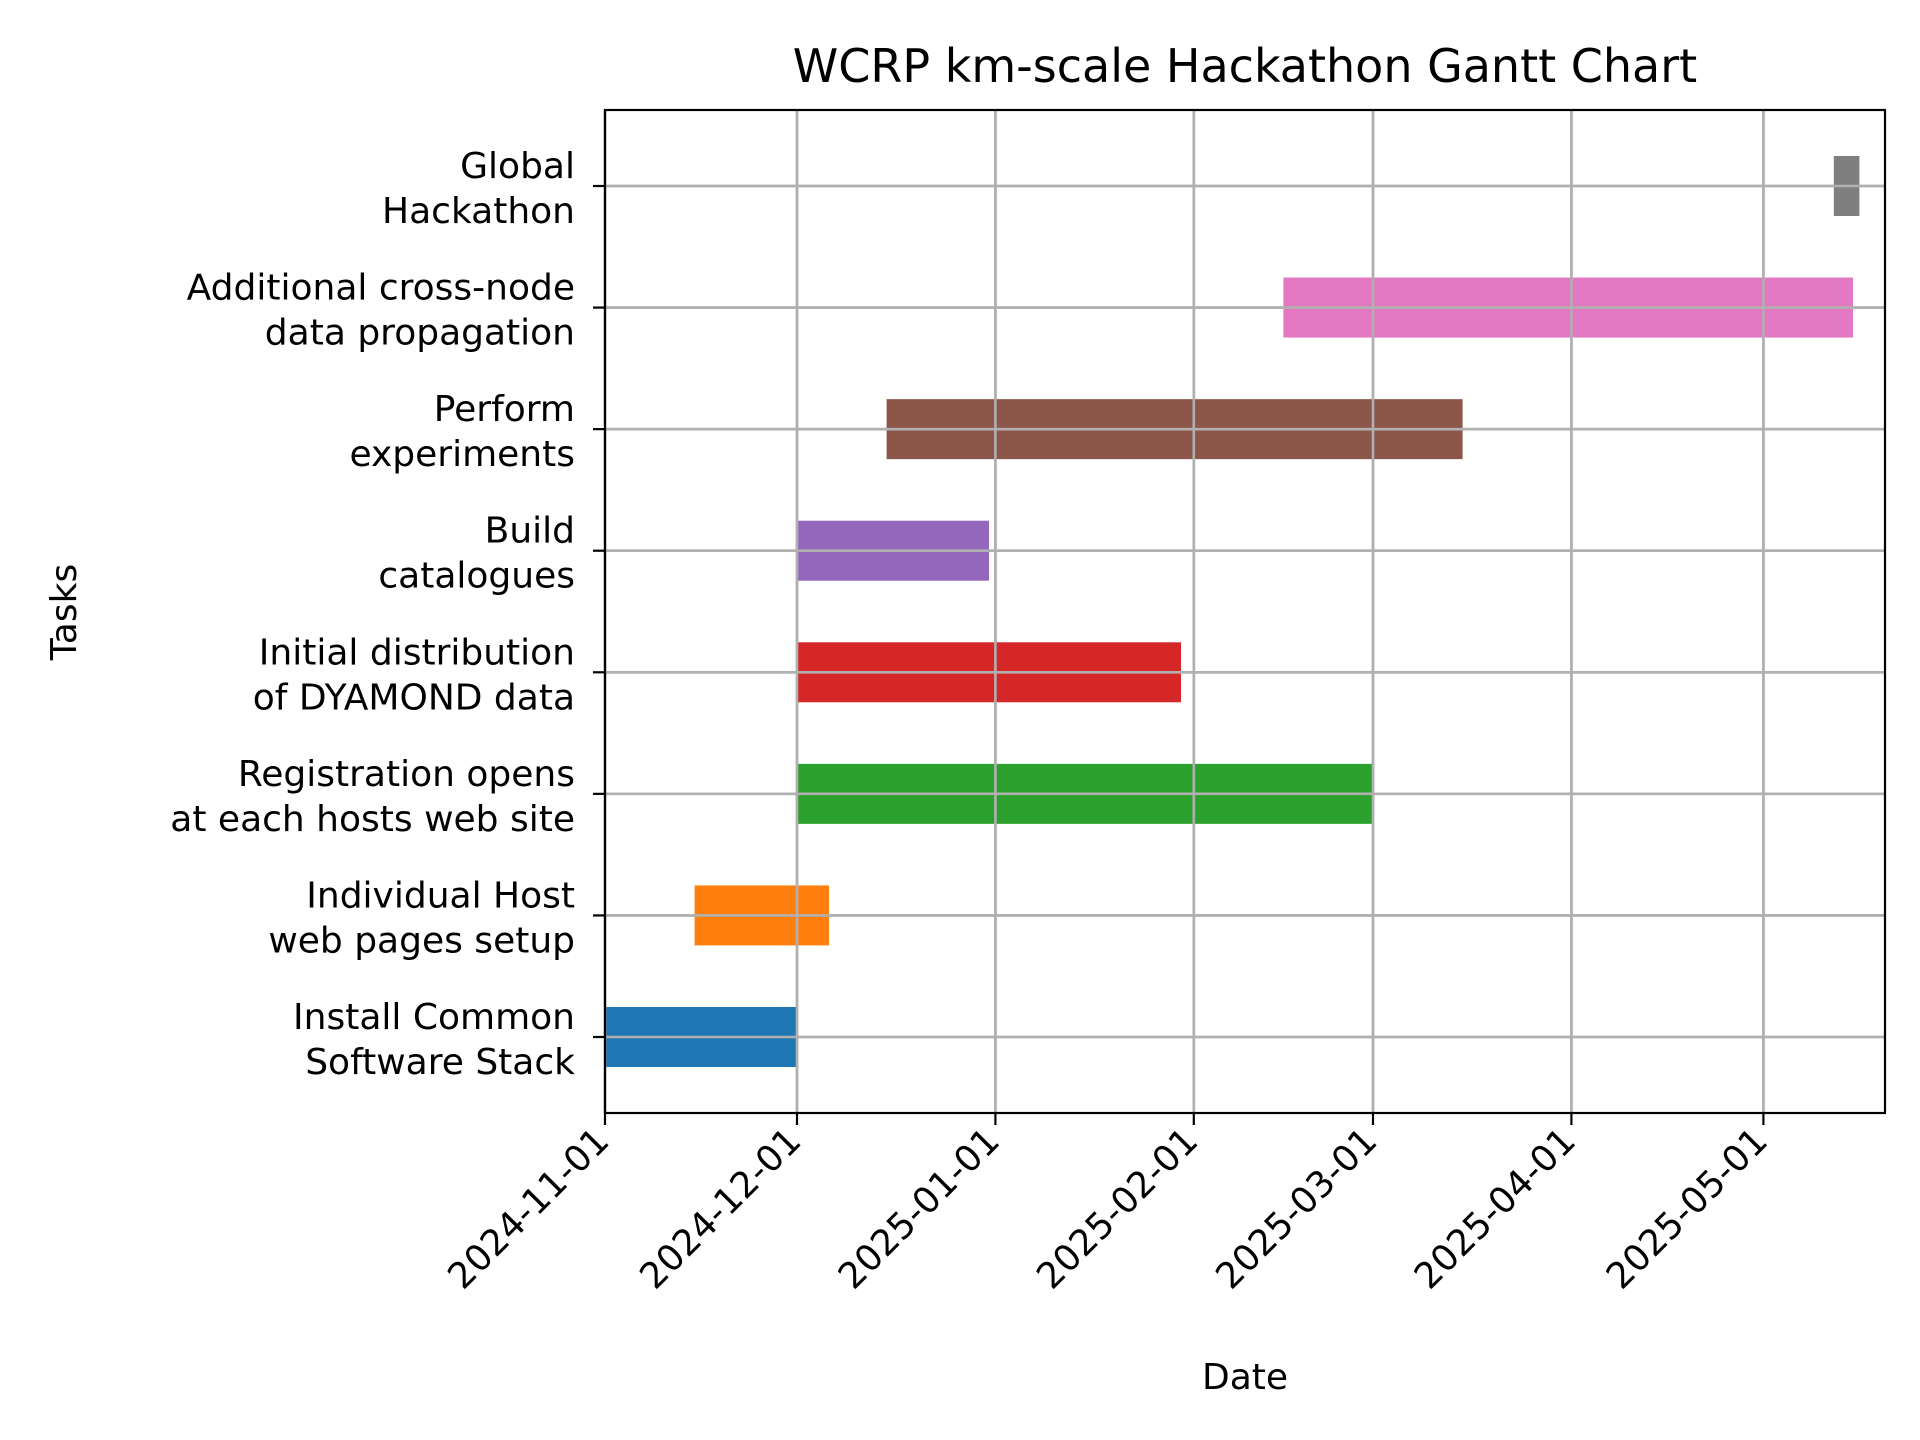 The image size is (1920, 1440). What do you see at coordinates (478, 211) in the screenshot?
I see `y-tick-label-line: Hackathon` at bounding box center [478, 211].